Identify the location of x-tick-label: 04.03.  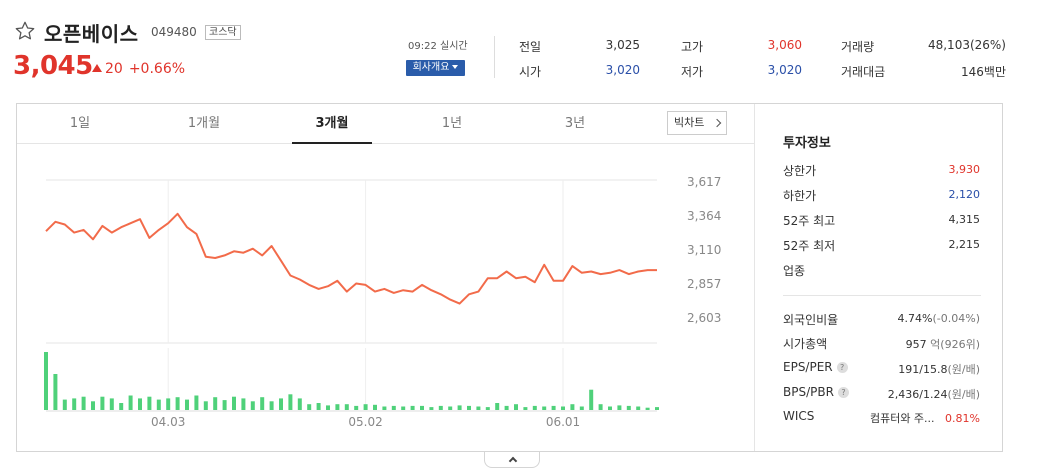
(168, 422).